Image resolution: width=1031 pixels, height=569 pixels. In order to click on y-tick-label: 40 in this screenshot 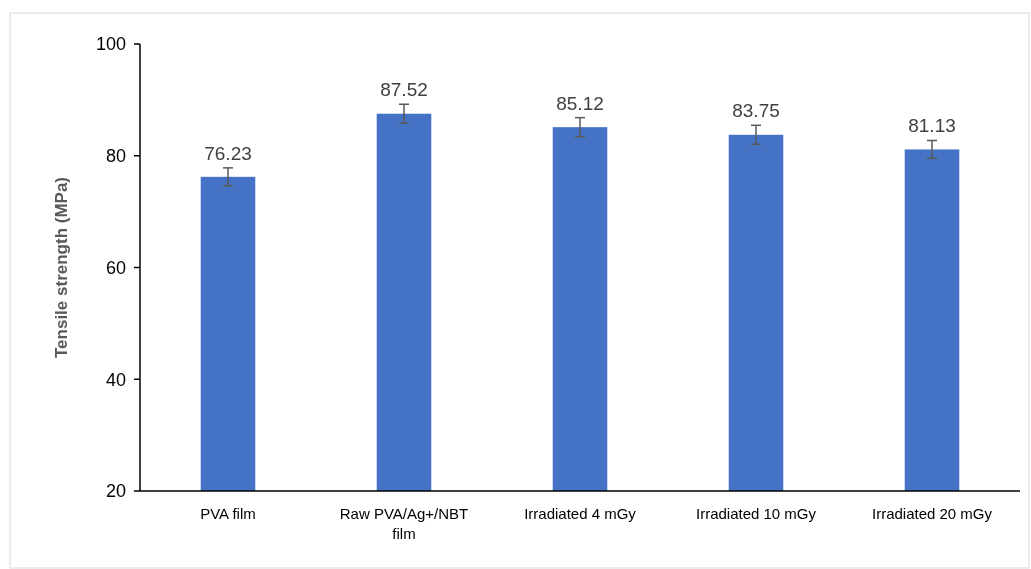, I will do `click(115, 379)`.